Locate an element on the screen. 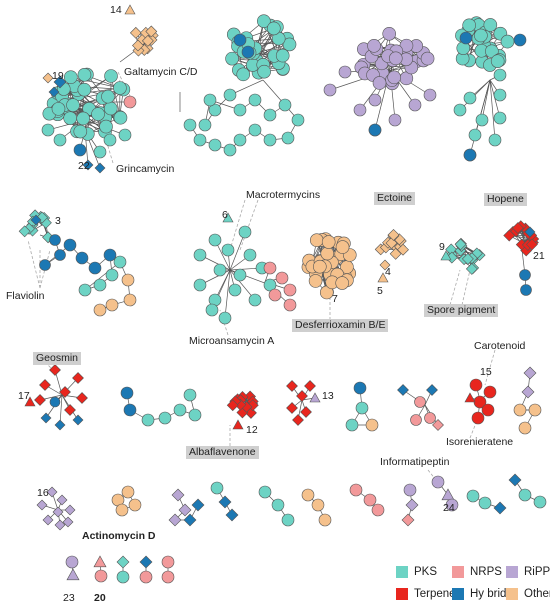 Image resolution: width=550 pixels, height=607 pixels. label-desferrioxamin: Desferrioxamin B/E is located at coordinates (340, 325).